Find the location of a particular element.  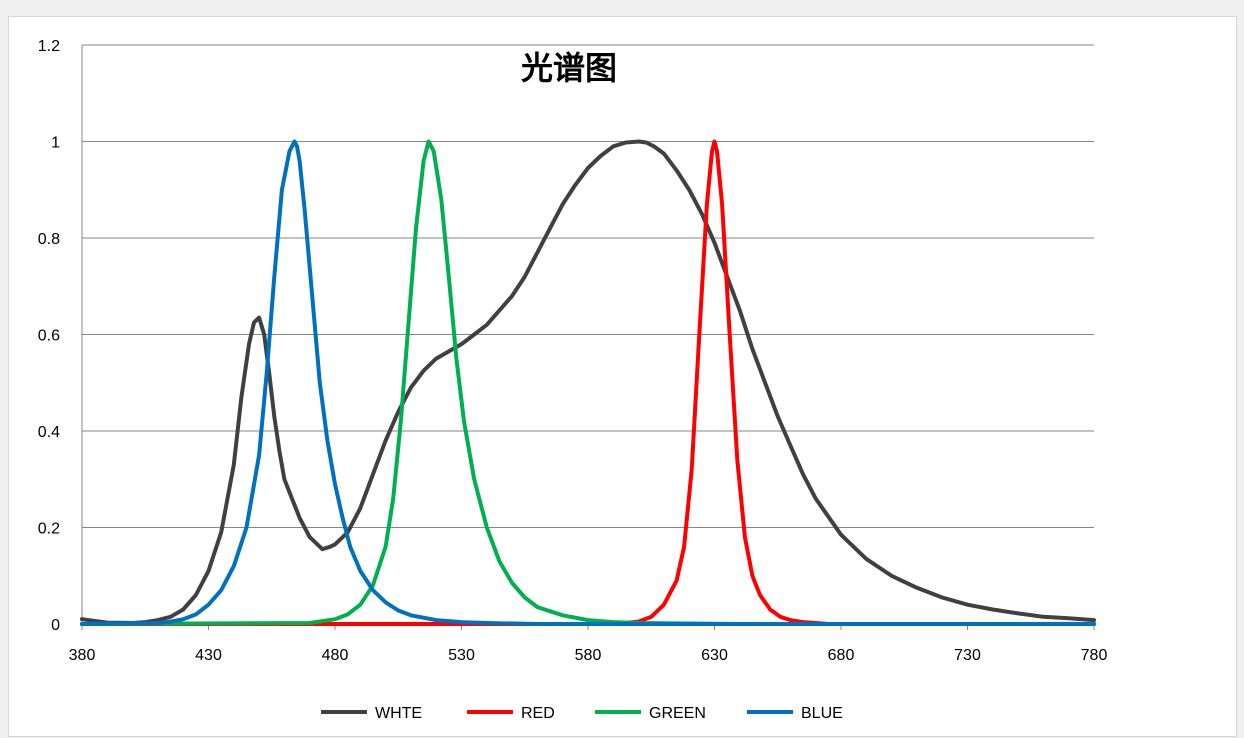

y-tick-label: 0.6 is located at coordinates (49, 336).